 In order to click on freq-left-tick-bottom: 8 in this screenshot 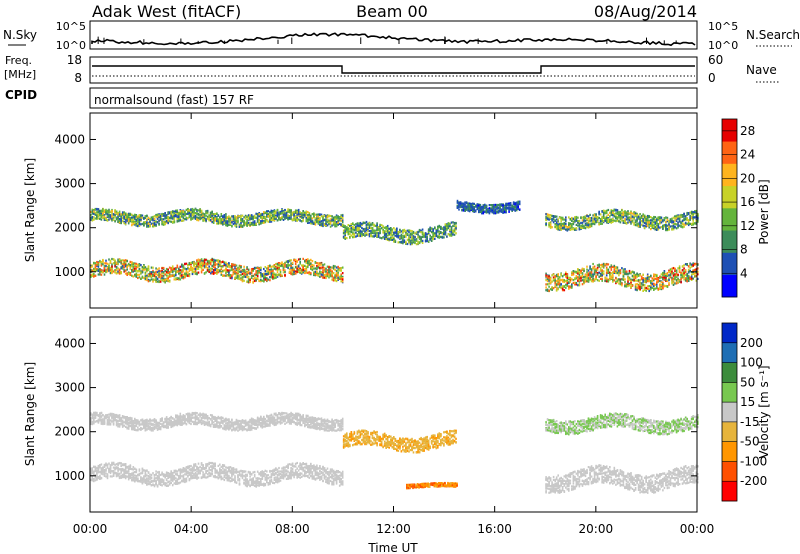, I will do `click(78, 78)`.